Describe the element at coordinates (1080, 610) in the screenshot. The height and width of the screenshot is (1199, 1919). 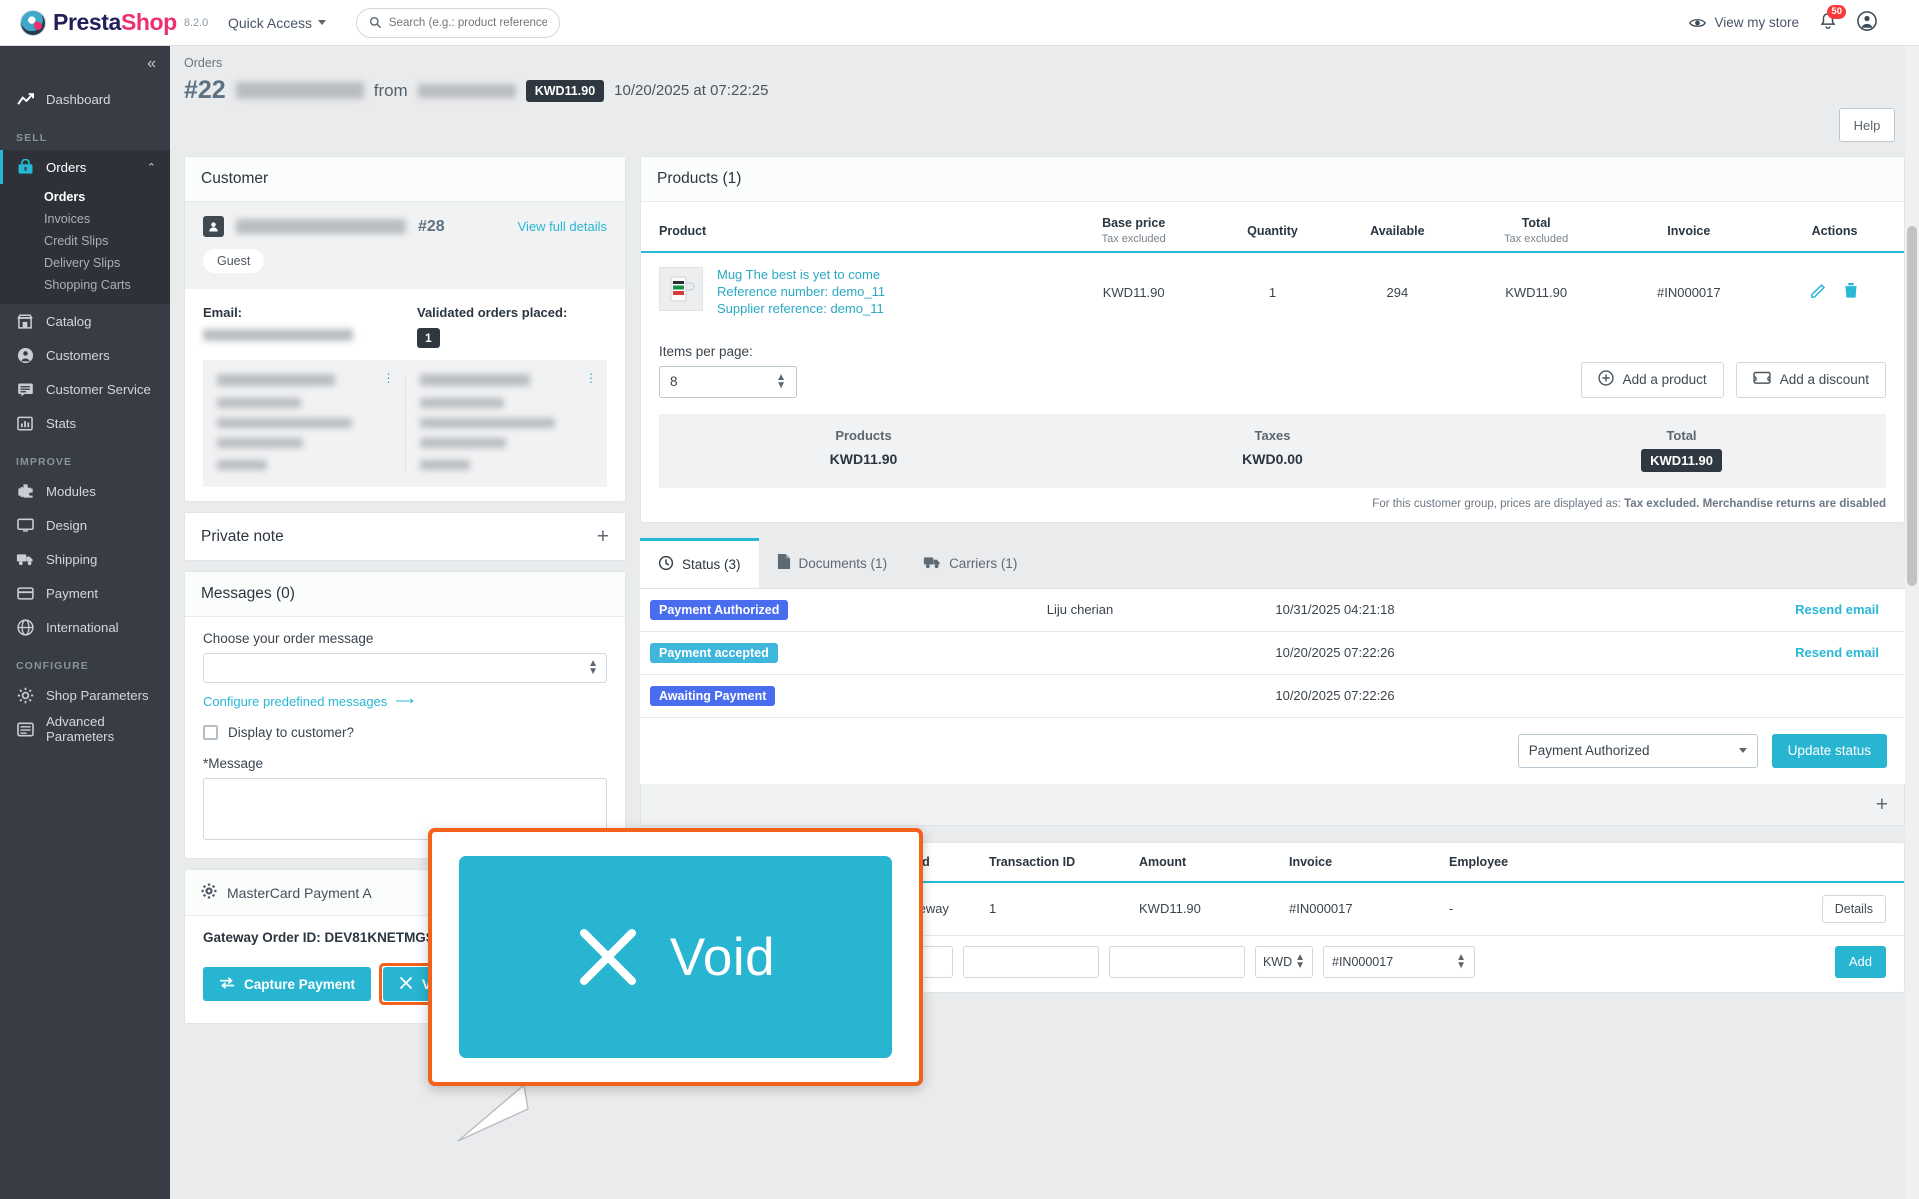
I see `status-employee: Liju cherian` at that location.